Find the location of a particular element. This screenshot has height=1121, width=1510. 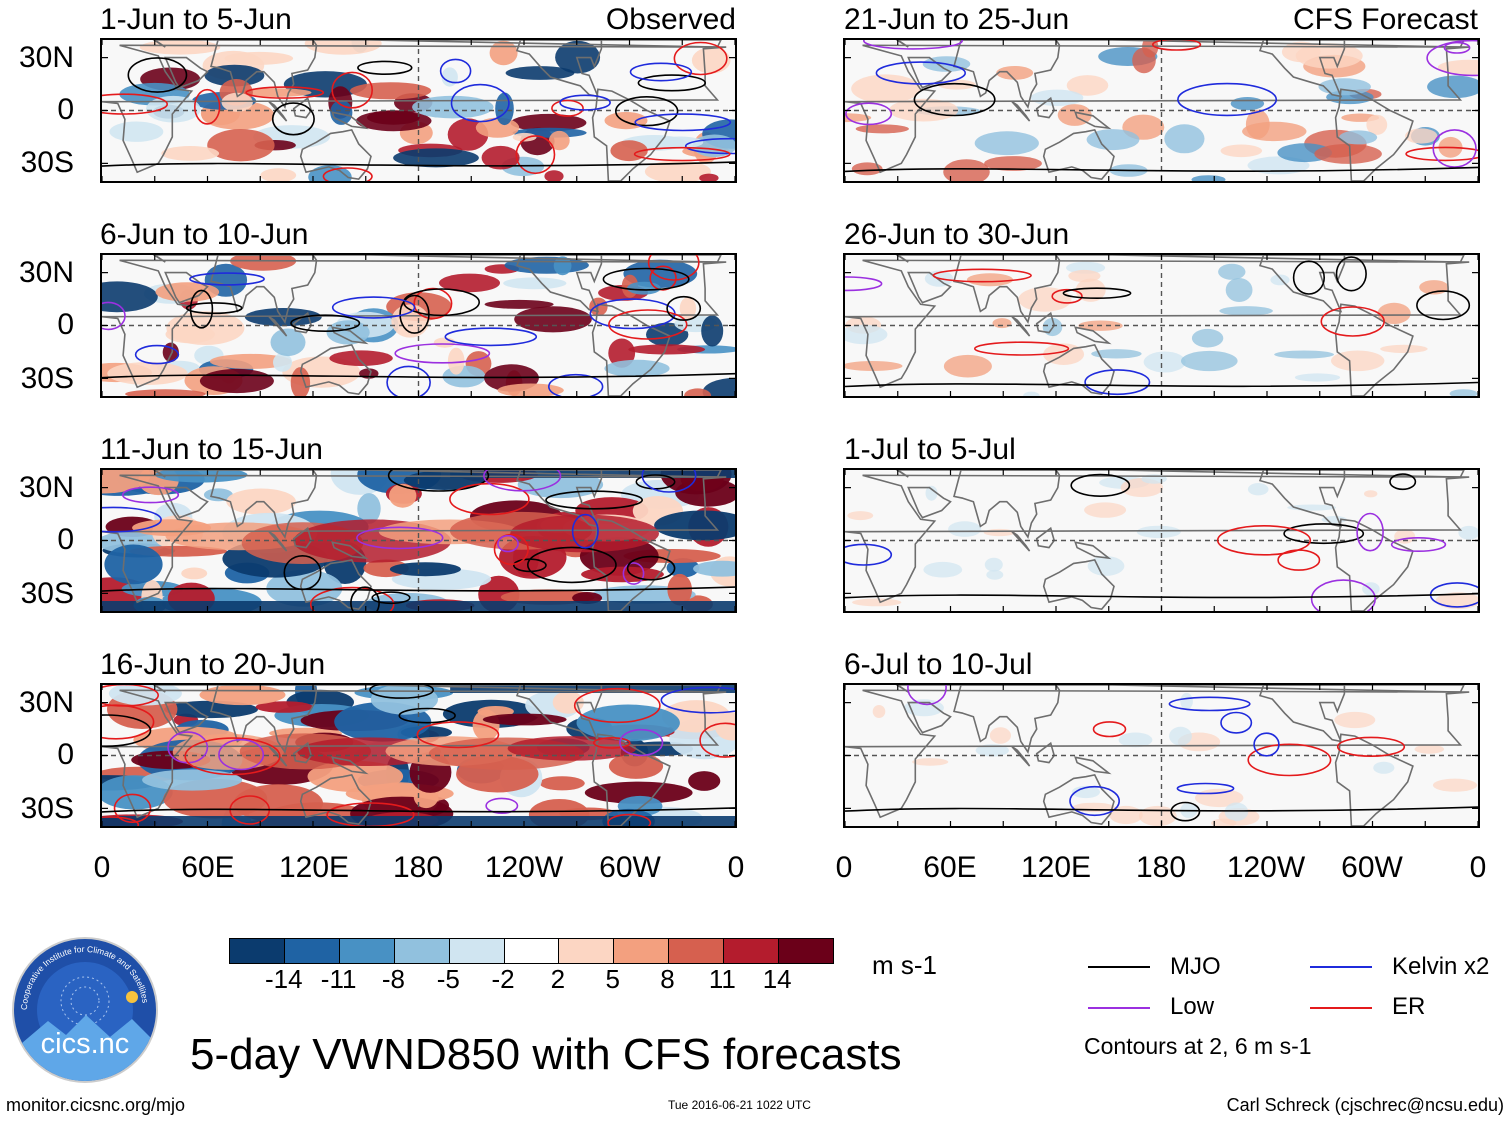

panel-title-fcst-4: 6-Jul to 10-Jul is located at coordinates (938, 664).